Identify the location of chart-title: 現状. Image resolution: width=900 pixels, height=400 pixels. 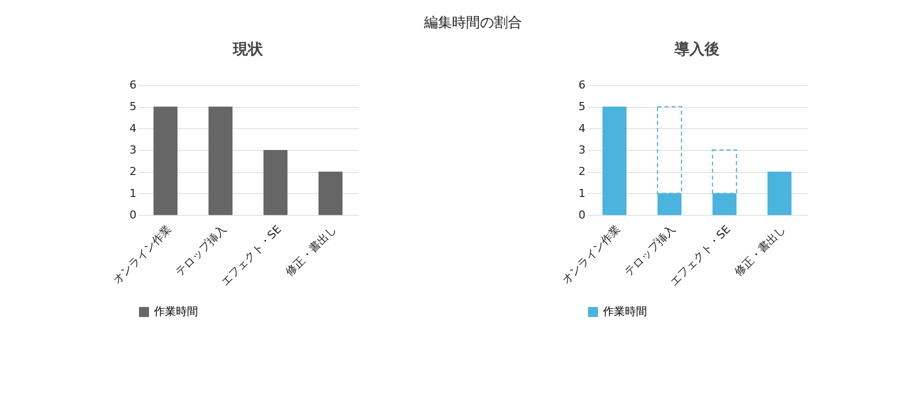
(248, 49).